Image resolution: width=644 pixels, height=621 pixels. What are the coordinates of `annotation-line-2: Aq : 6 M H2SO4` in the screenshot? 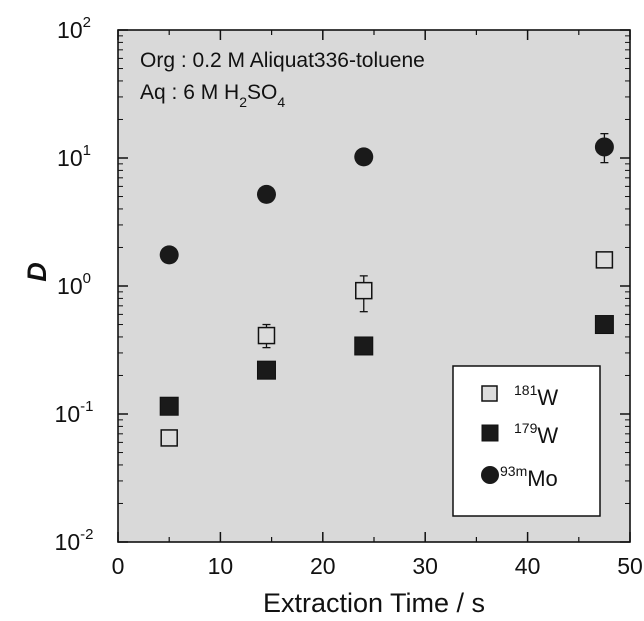 It's located at (212, 95).